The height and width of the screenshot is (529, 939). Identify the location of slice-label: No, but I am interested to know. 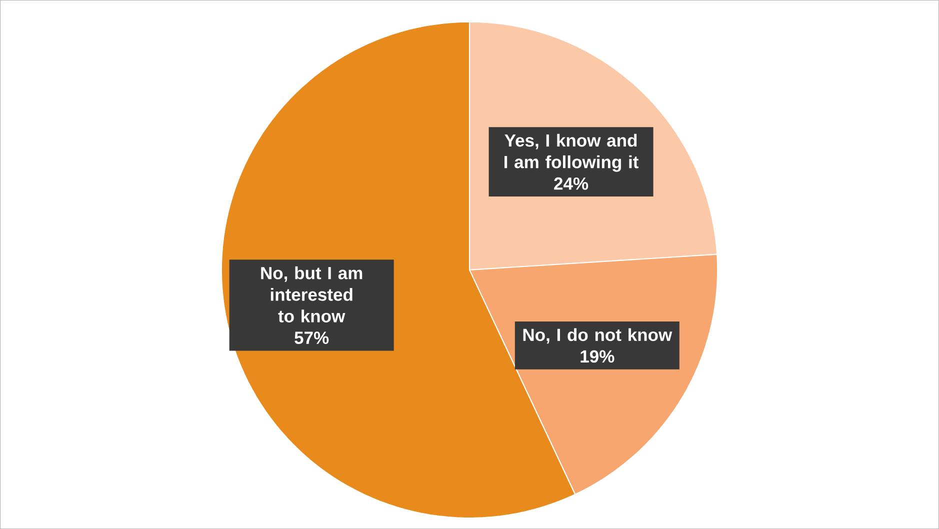
(311, 294).